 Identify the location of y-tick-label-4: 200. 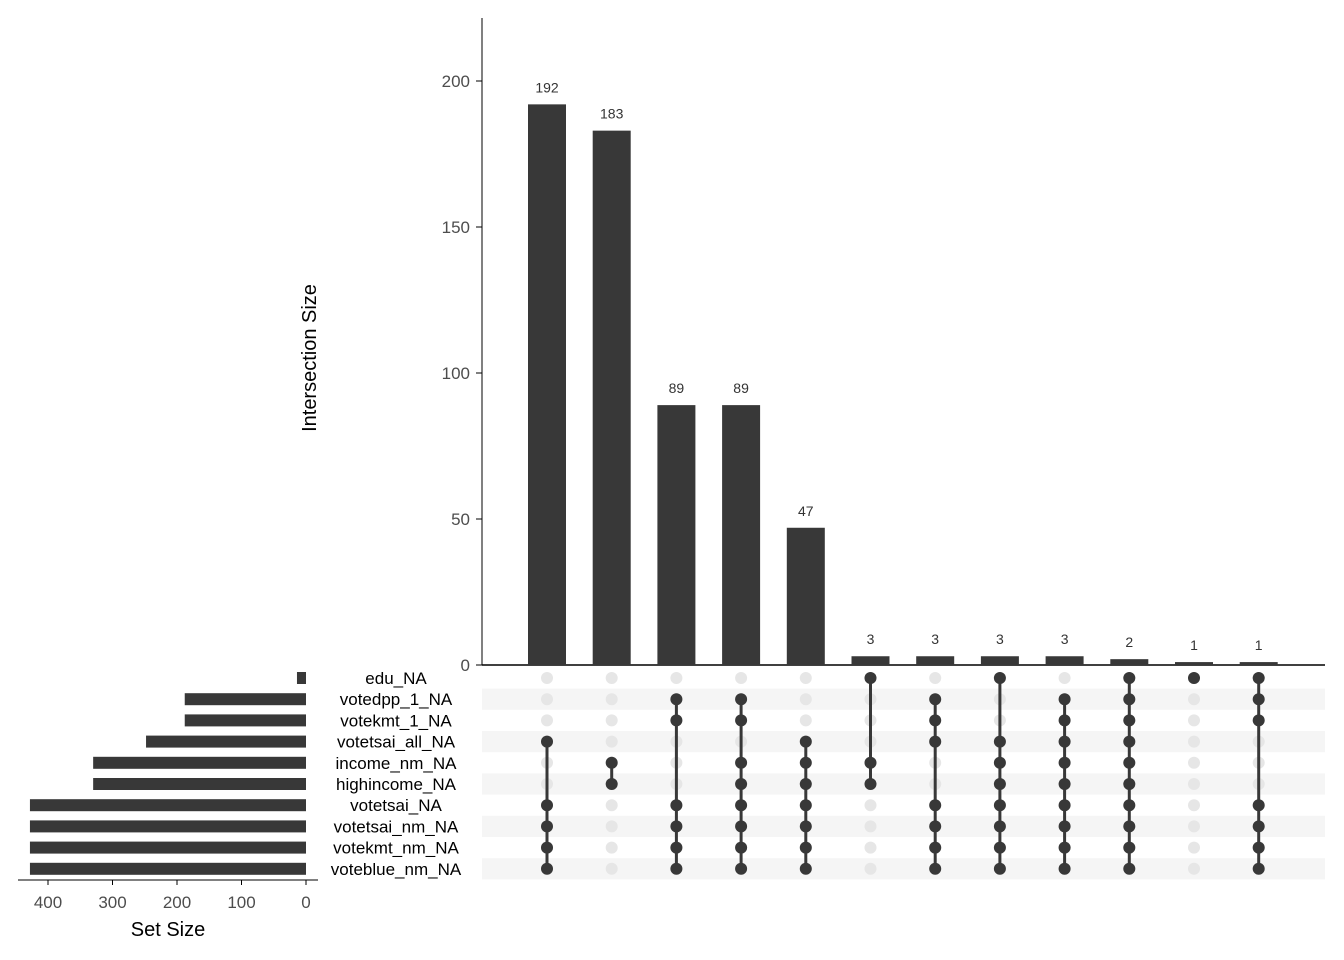
(456, 81).